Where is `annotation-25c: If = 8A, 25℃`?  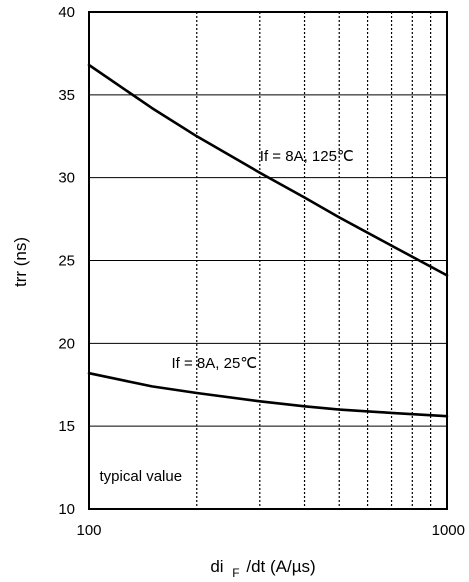 annotation-25c: If = 8A, 25℃ is located at coordinates (215, 363).